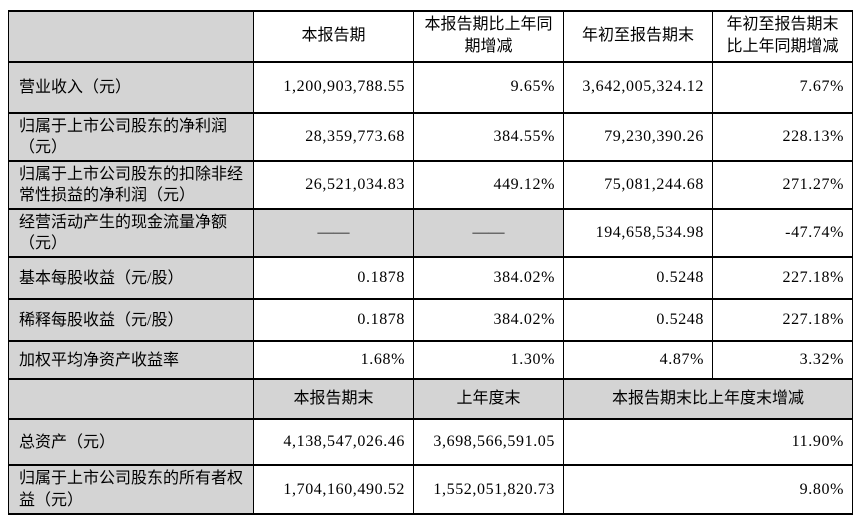  Describe the element at coordinates (638, 87) in the screenshot. I see `value-ytd: 3,642,005,324.12` at that location.